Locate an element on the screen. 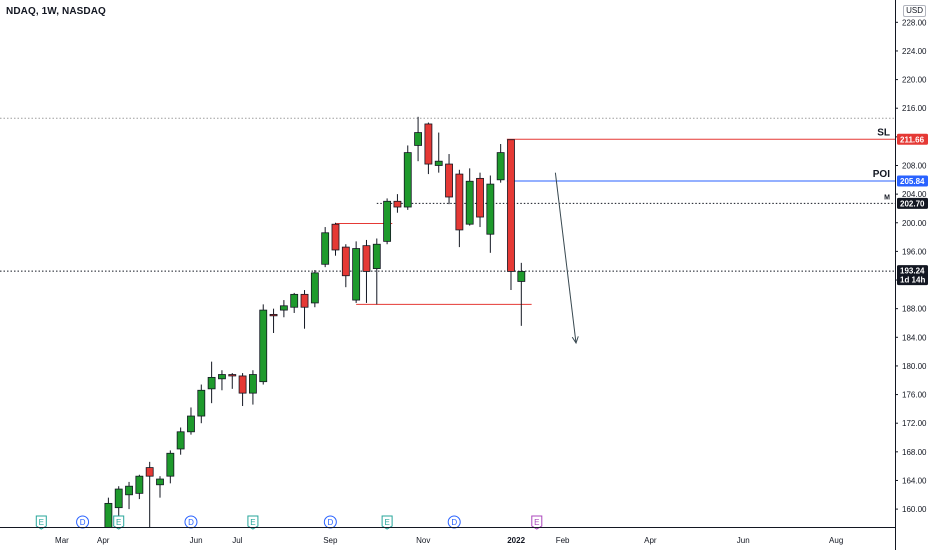 Image resolution: width=932 pixels, height=550 pixels. price-tick-label: 168.00 is located at coordinates (914, 452).